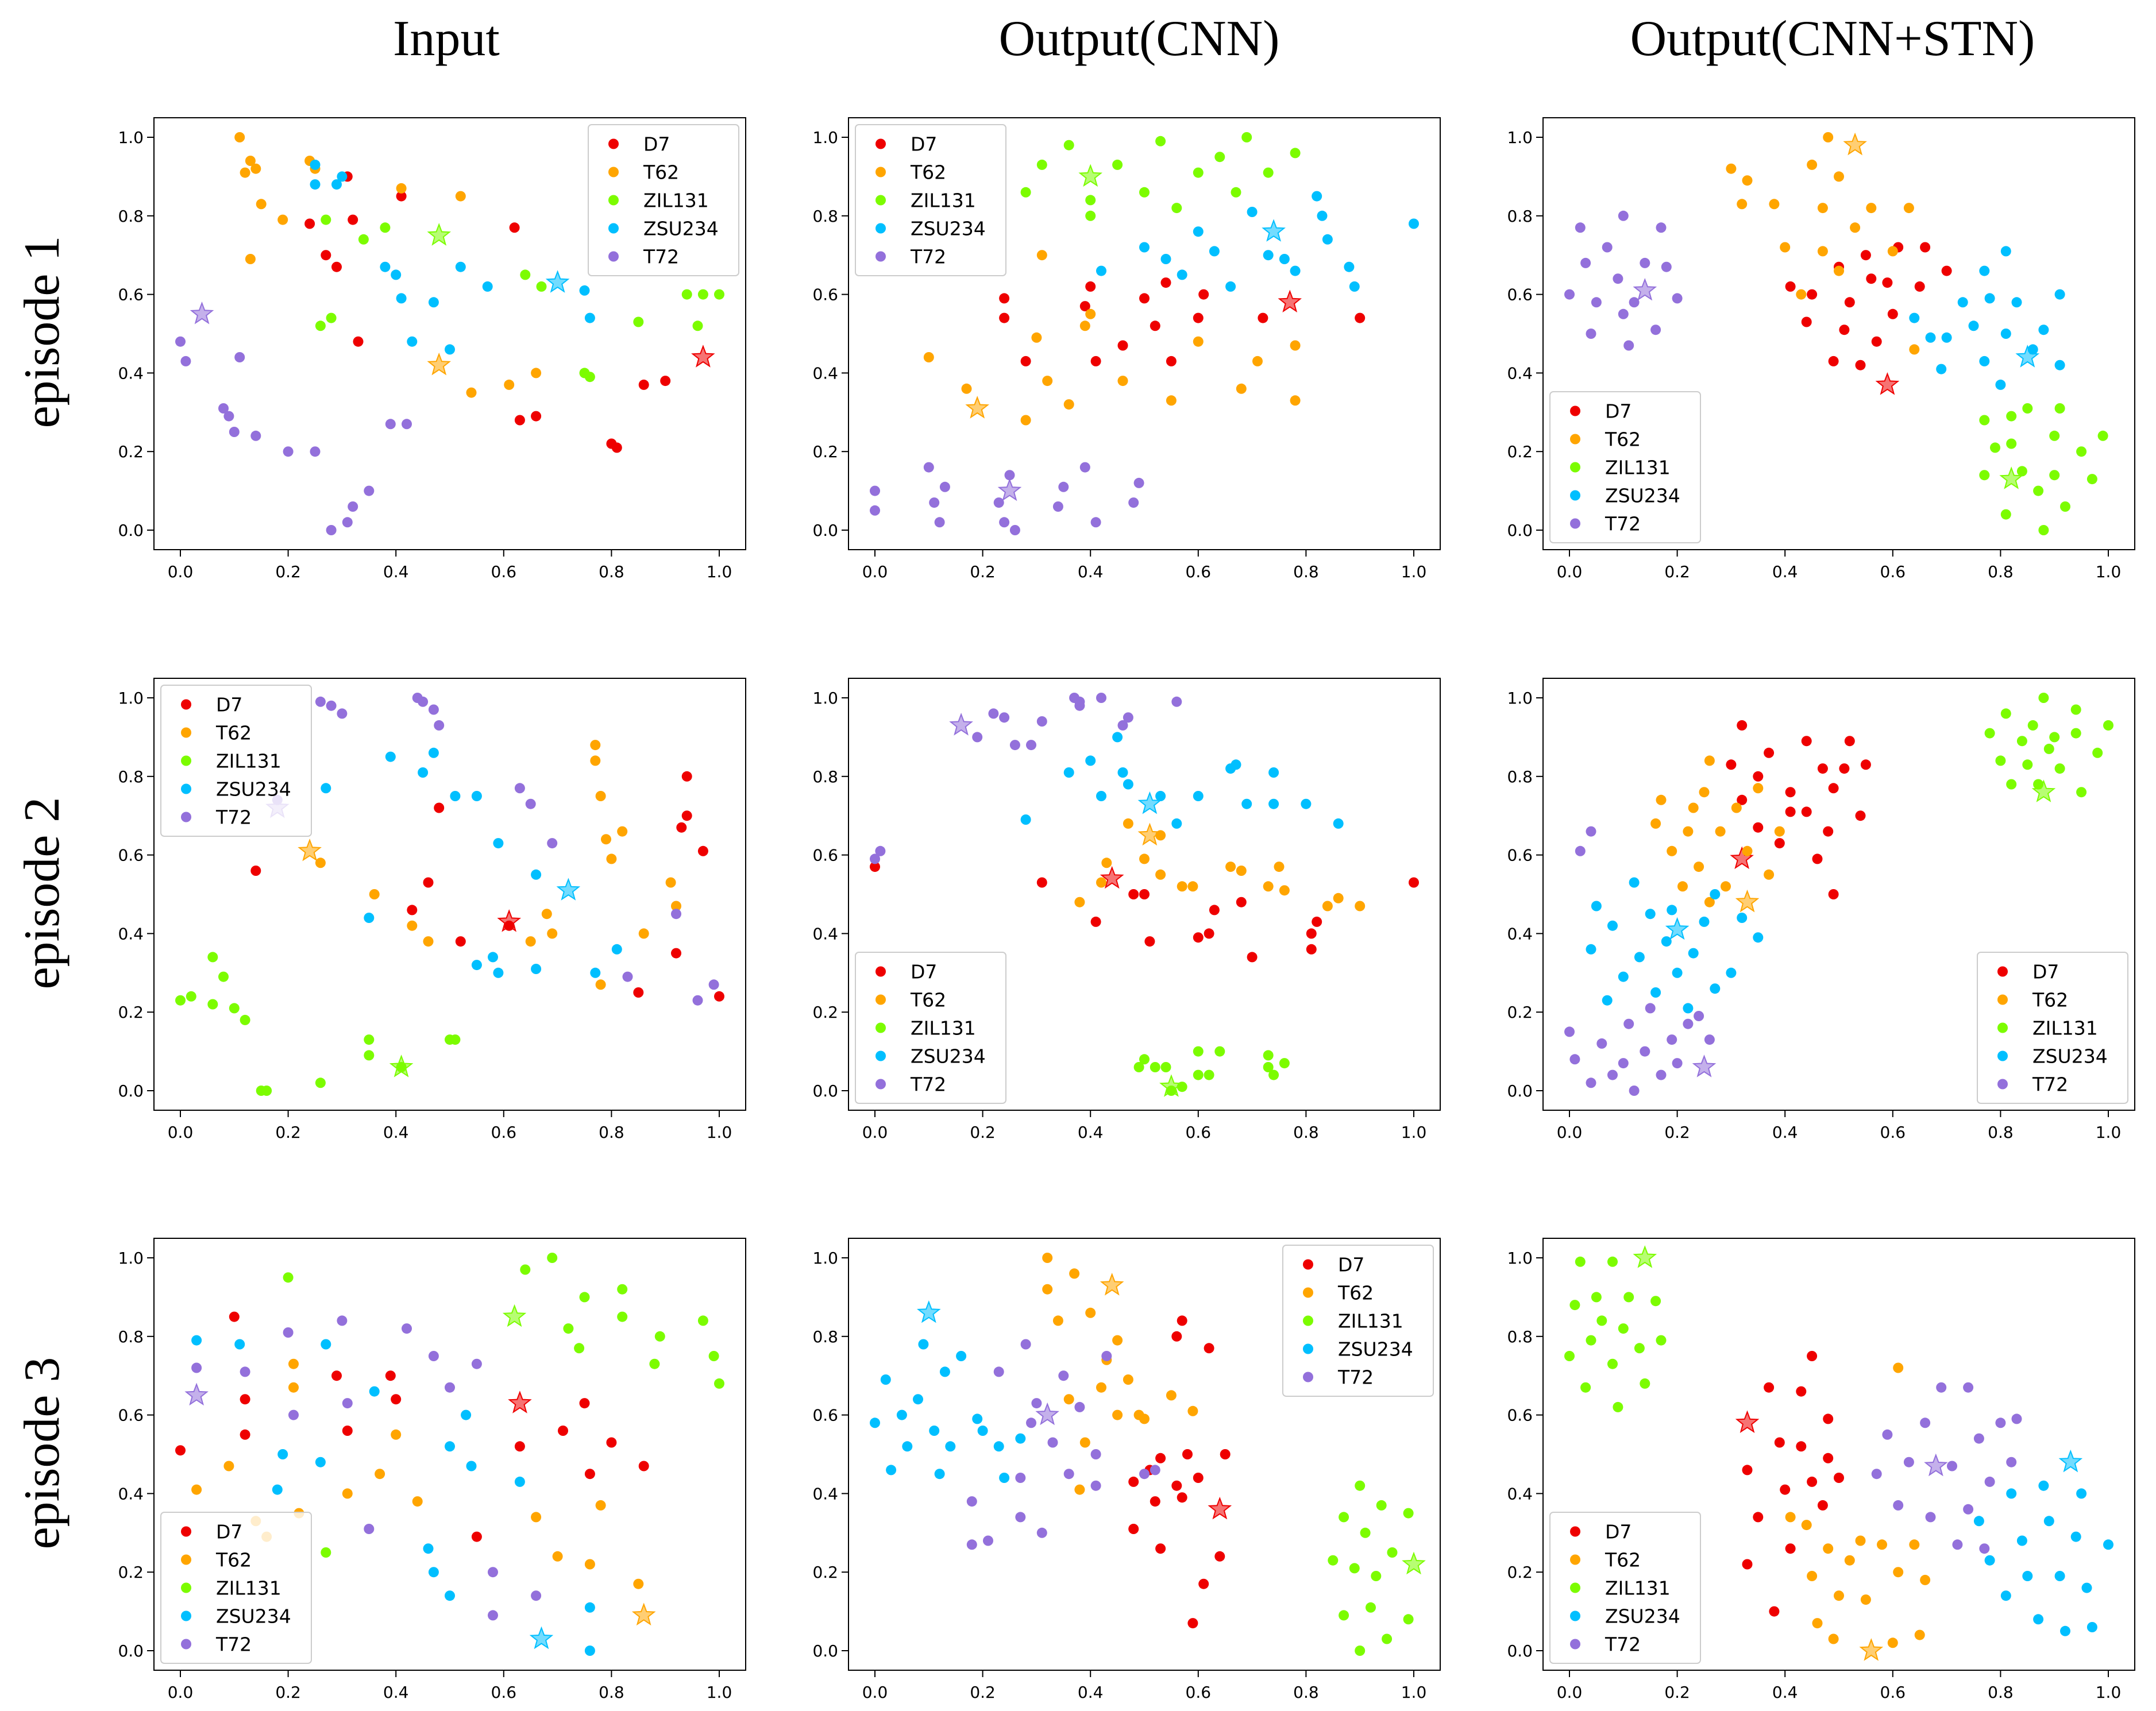 The height and width of the screenshot is (1711, 2156). Describe the element at coordinates (880, 256) in the screenshot. I see `legend-marker-t72` at that location.